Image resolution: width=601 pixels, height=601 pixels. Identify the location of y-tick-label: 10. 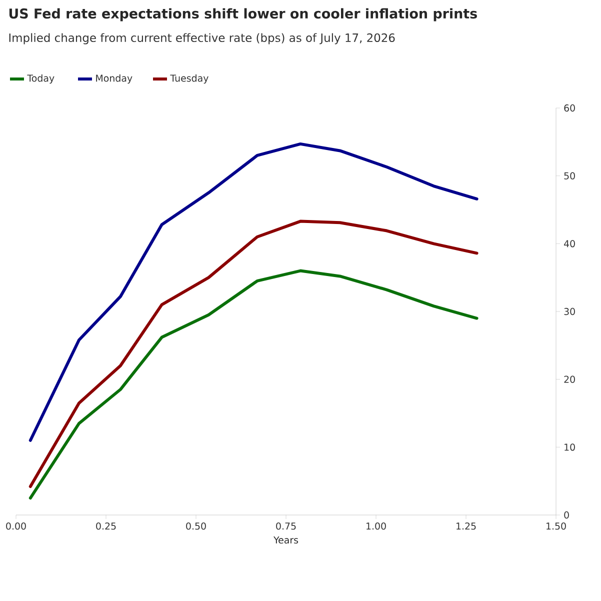
(569, 447).